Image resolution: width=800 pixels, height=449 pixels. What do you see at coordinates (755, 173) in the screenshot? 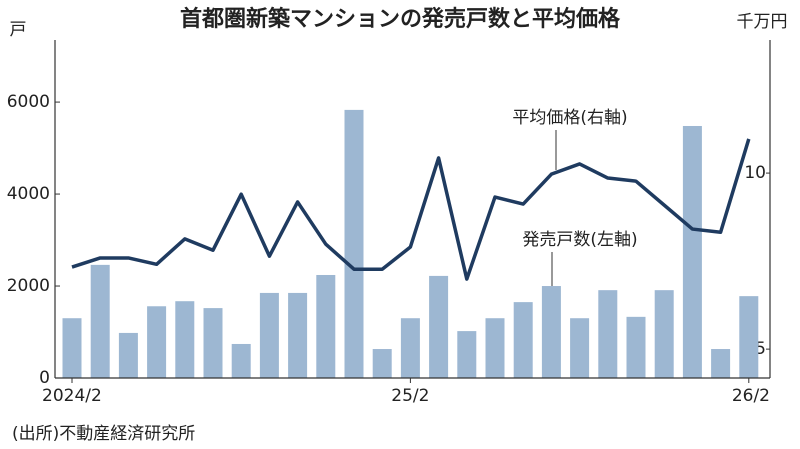
I see `y2-tick-label: 10` at bounding box center [755, 173].